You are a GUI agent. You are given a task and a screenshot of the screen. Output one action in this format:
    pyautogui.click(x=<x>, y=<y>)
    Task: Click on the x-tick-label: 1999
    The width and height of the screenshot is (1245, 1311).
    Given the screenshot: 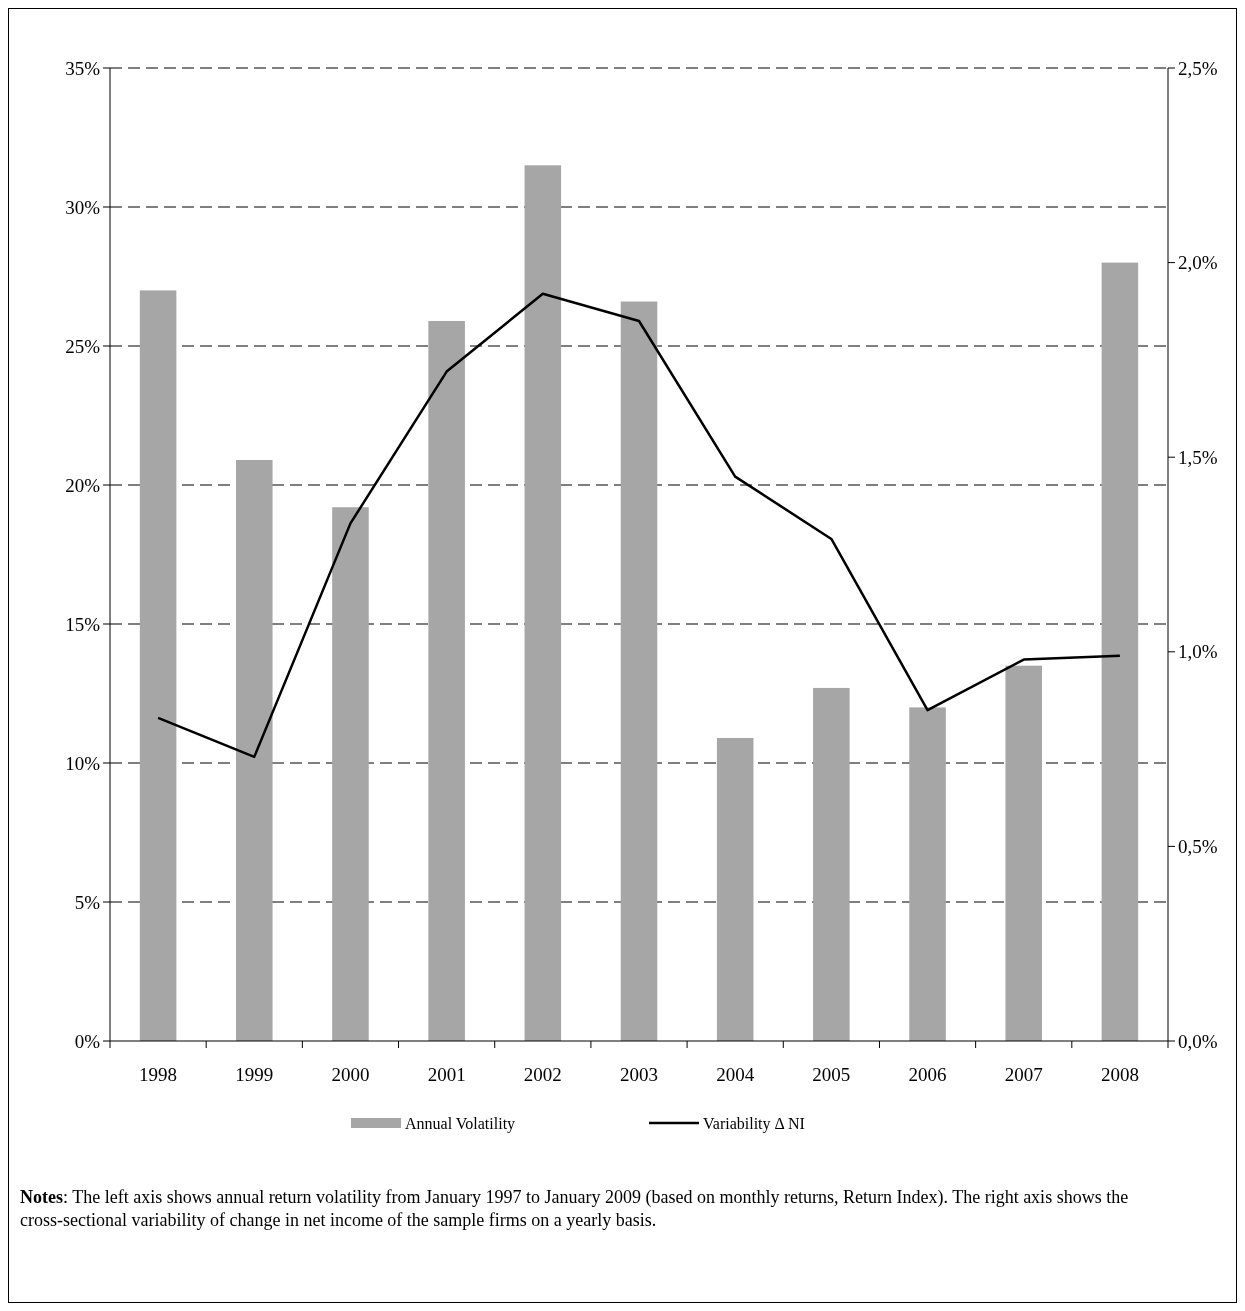 What is the action you would take?
    pyautogui.click(x=254, y=1074)
    